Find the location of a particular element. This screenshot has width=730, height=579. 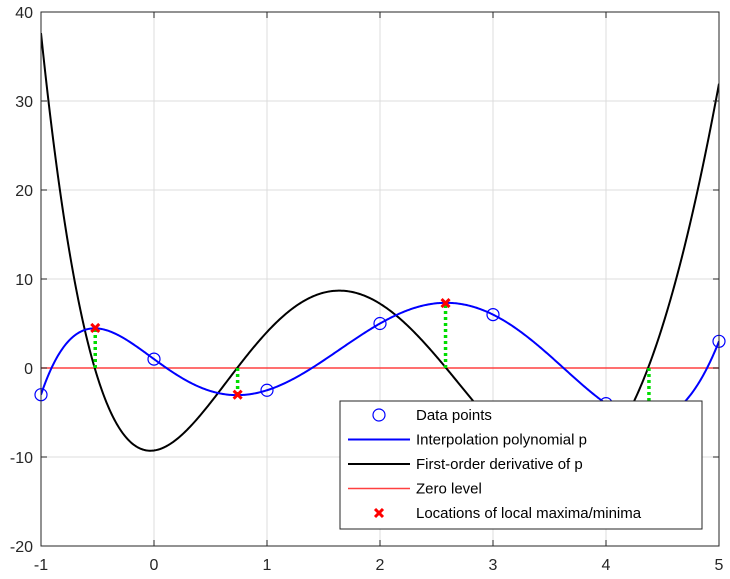

legend-entry: Zero level is located at coordinates (415, 489).